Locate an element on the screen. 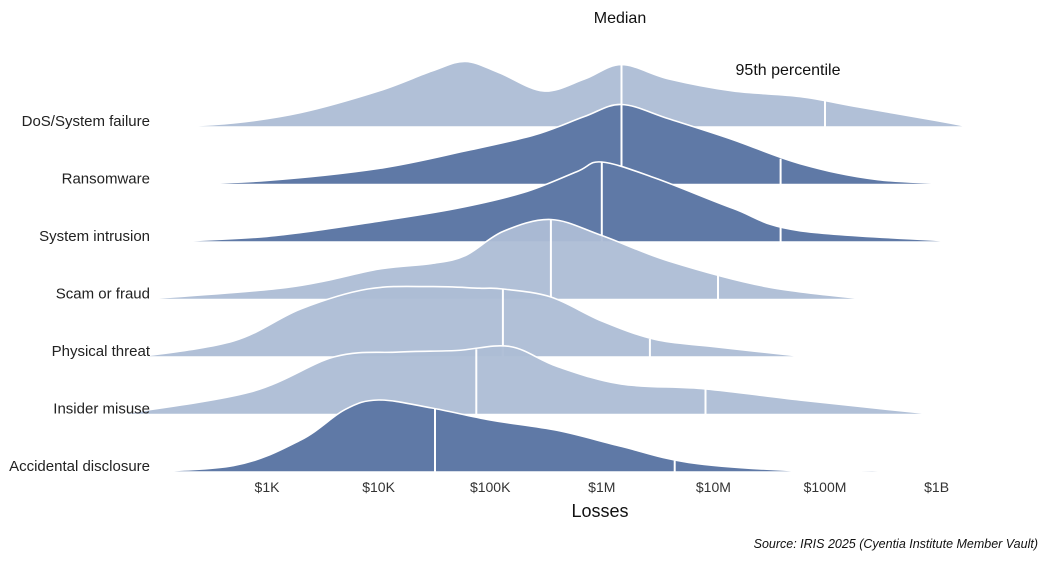  density-area-insider-misuse is located at coordinates (526, 380).